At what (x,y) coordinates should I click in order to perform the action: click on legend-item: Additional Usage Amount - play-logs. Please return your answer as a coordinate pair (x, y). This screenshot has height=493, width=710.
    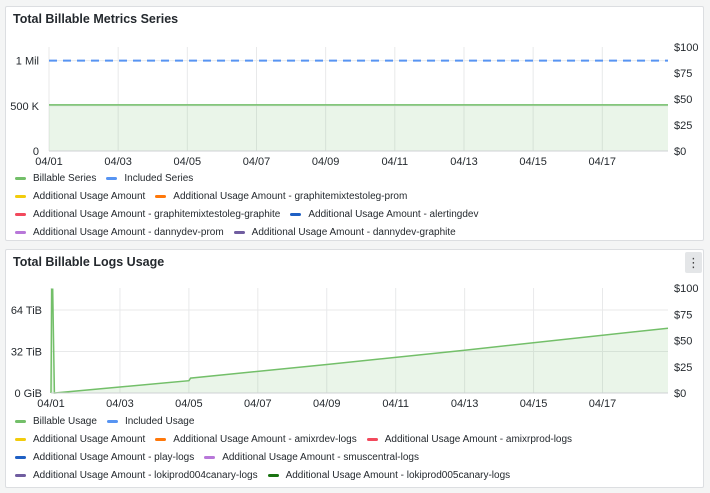
    Looking at the image, I should click on (104, 457).